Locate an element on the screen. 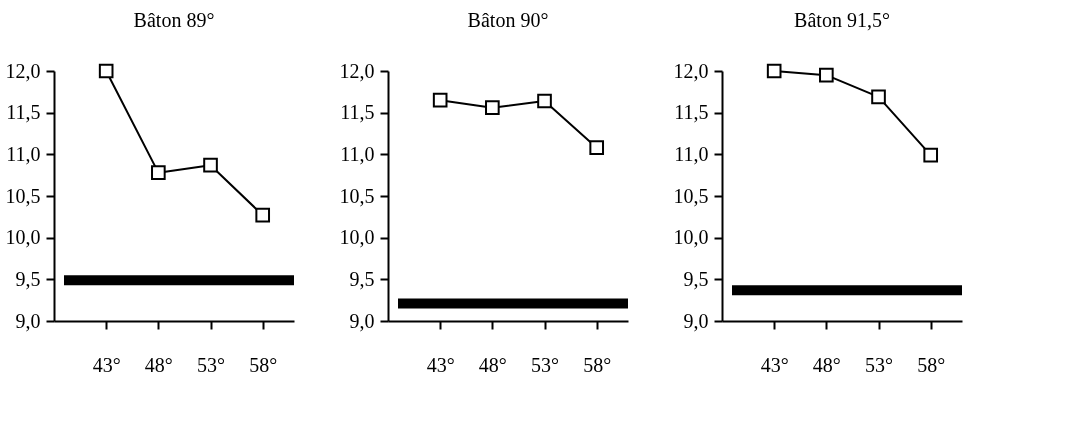 The image size is (1076, 434). chart-title: Bâton 91,5° is located at coordinates (842, 19).